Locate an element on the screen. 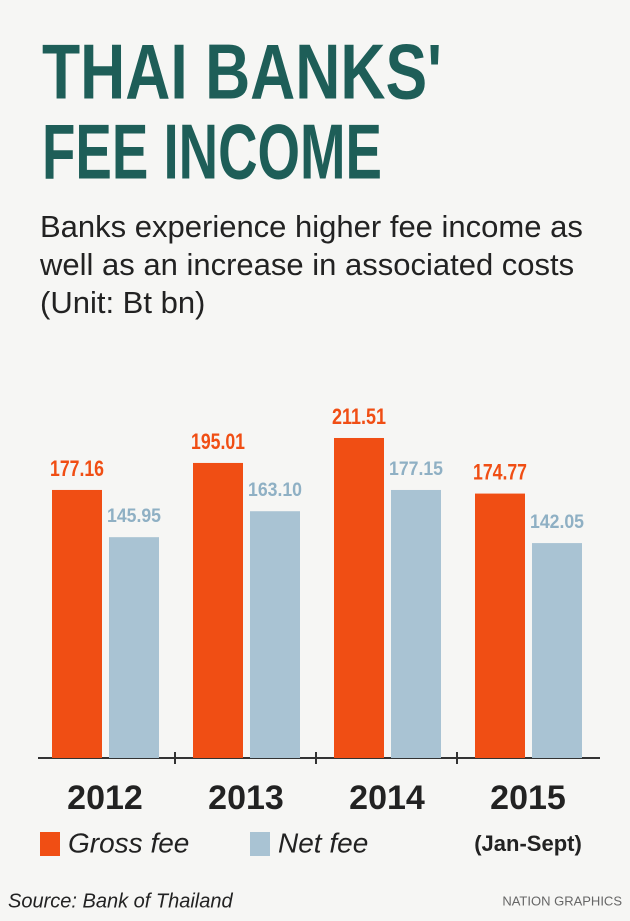 The height and width of the screenshot is (921, 630). value-label: 145.95 is located at coordinates (134, 516).